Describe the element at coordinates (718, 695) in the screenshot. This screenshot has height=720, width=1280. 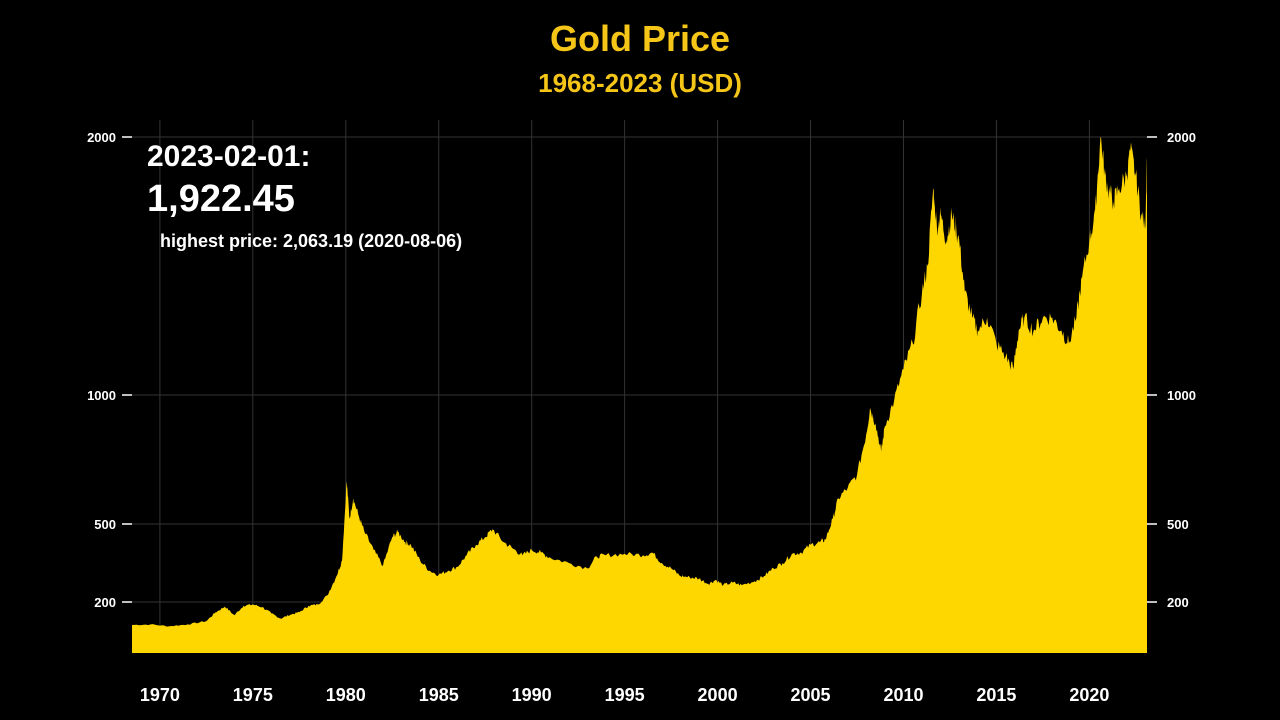
I see `x-tick-label: 2000` at that location.